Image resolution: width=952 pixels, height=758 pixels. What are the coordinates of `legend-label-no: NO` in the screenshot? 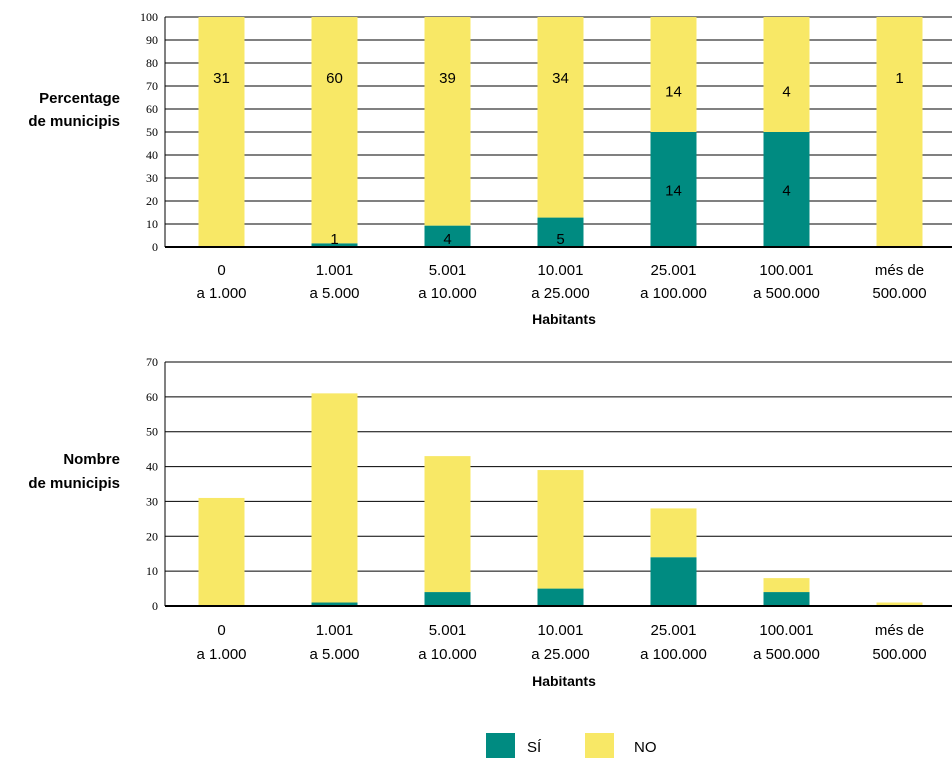 It's located at (645, 747).